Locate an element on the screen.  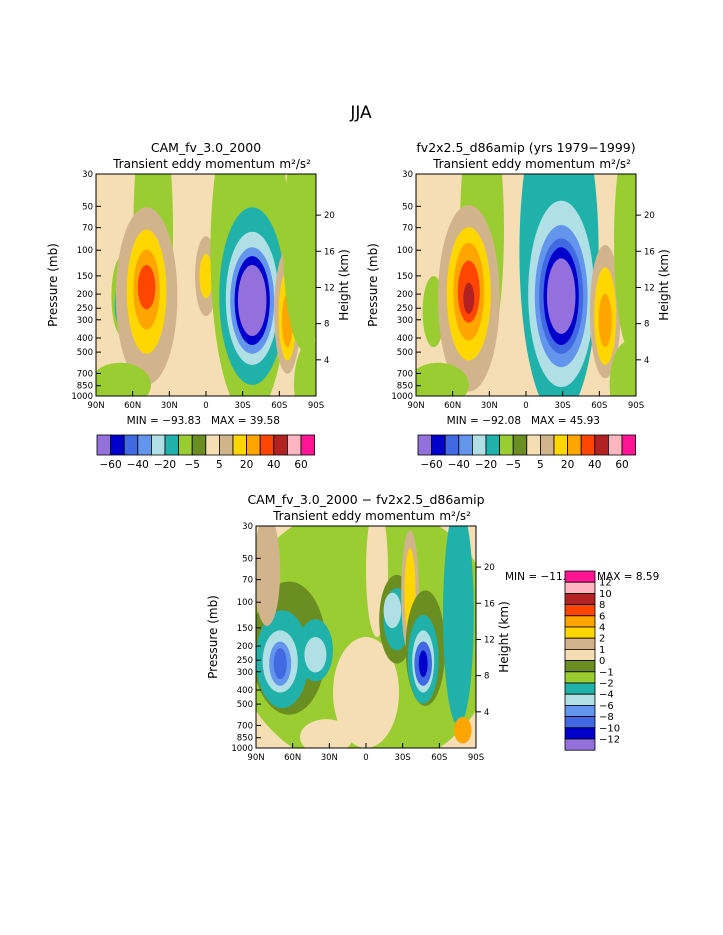
y-tick-label: 1000 is located at coordinates (402, 397).